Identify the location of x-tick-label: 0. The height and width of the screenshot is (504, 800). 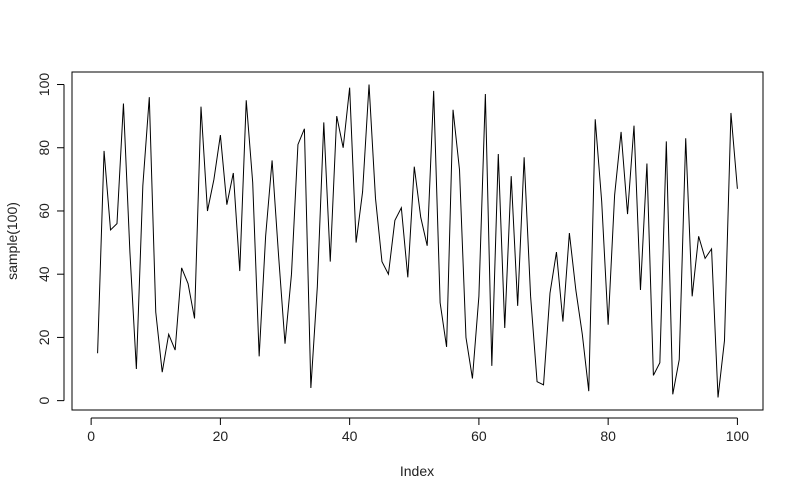
(91, 436).